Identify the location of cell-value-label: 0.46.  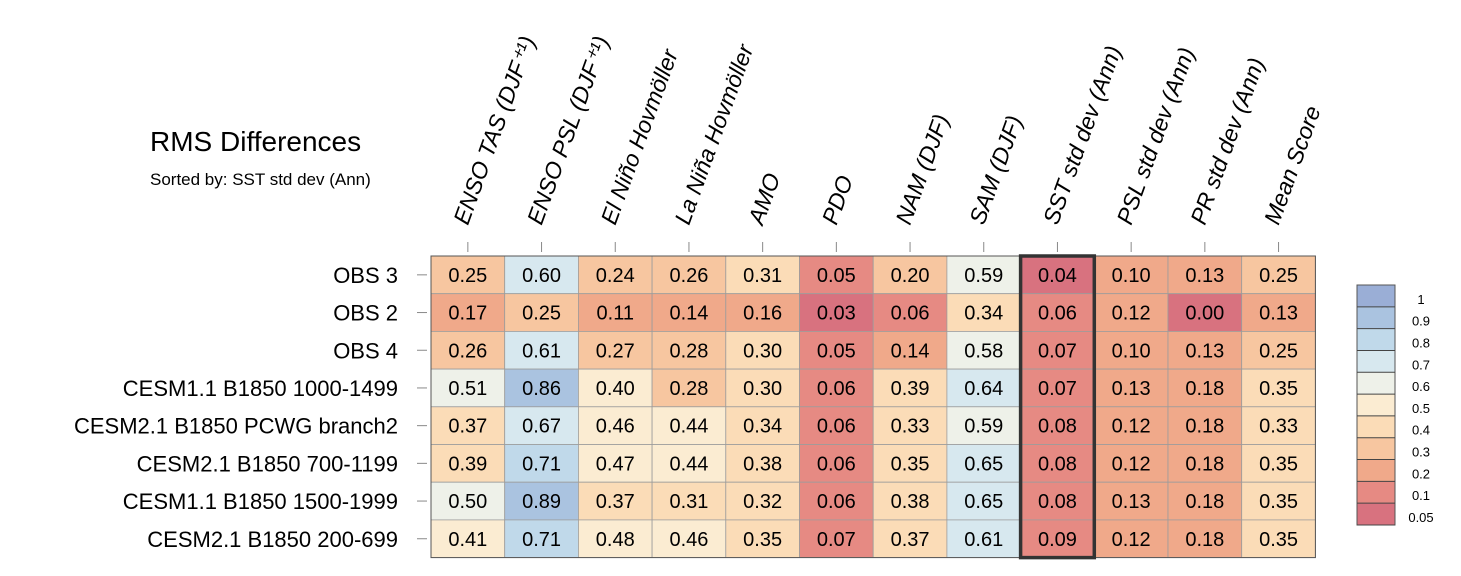
(688, 540).